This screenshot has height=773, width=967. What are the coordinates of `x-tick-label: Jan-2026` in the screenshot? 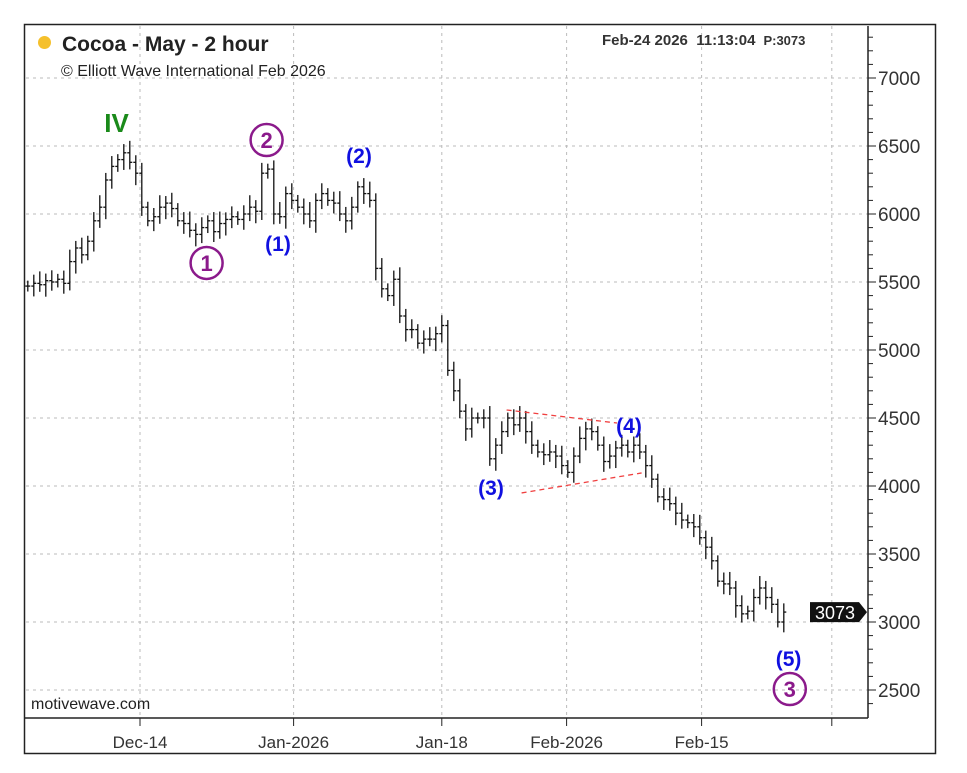 It's located at (293, 742).